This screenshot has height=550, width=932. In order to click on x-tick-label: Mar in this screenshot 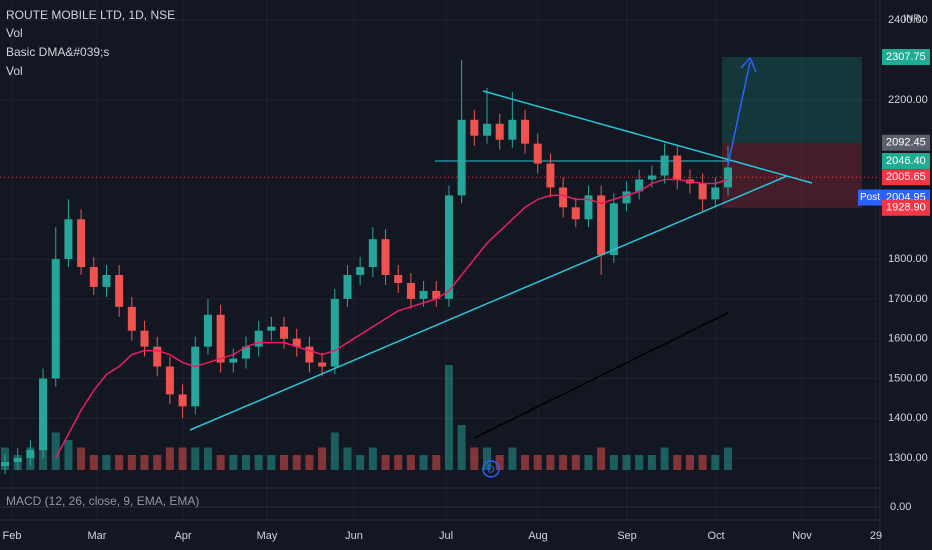, I will do `click(97, 536)`.